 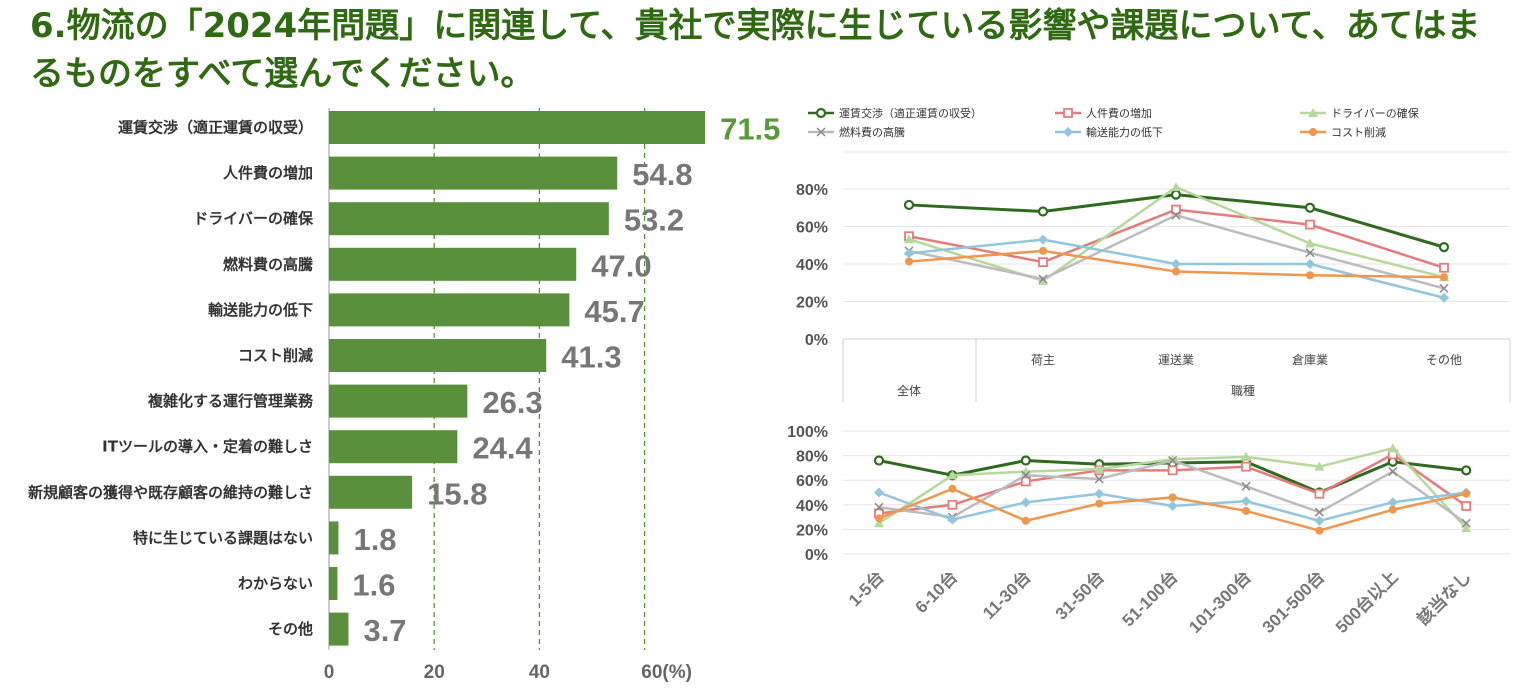 I want to click on data-label: 71.5, so click(x=750, y=129).